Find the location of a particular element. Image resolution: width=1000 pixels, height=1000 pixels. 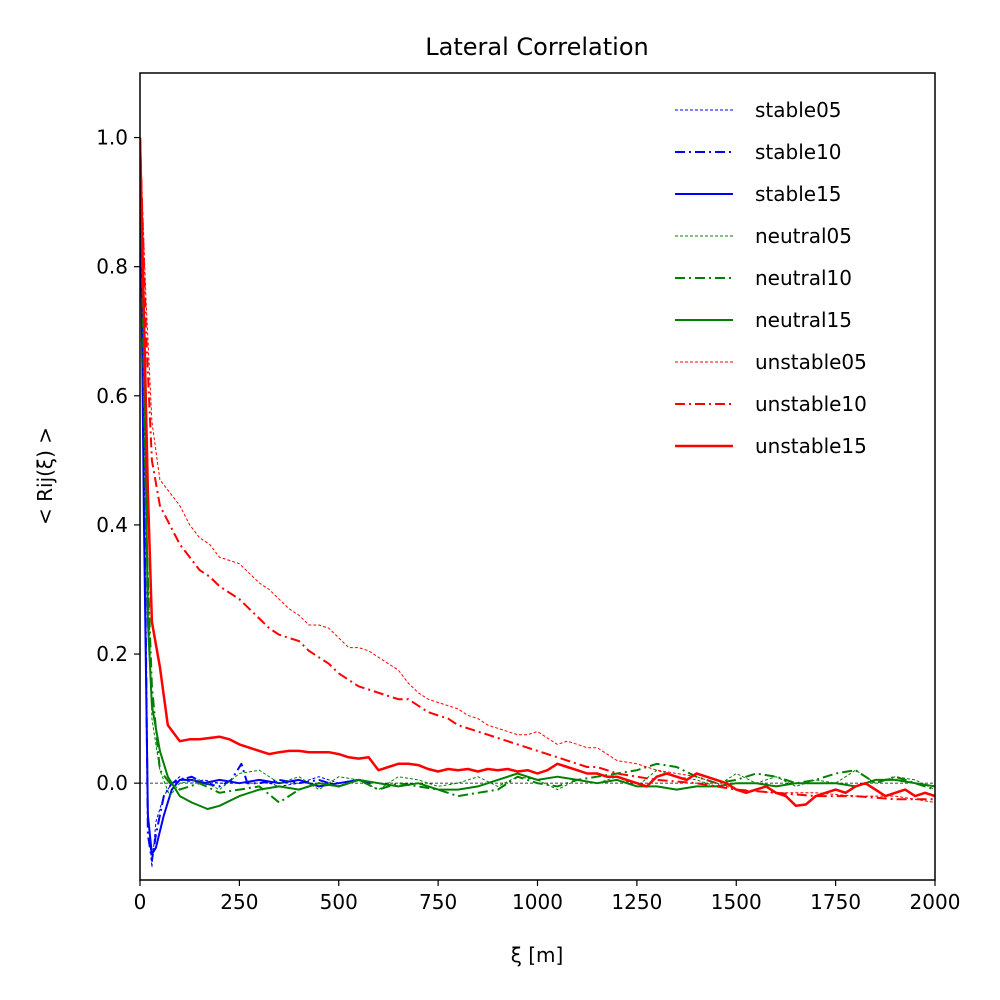

y-tick-label: 0.2 is located at coordinates (112, 654).